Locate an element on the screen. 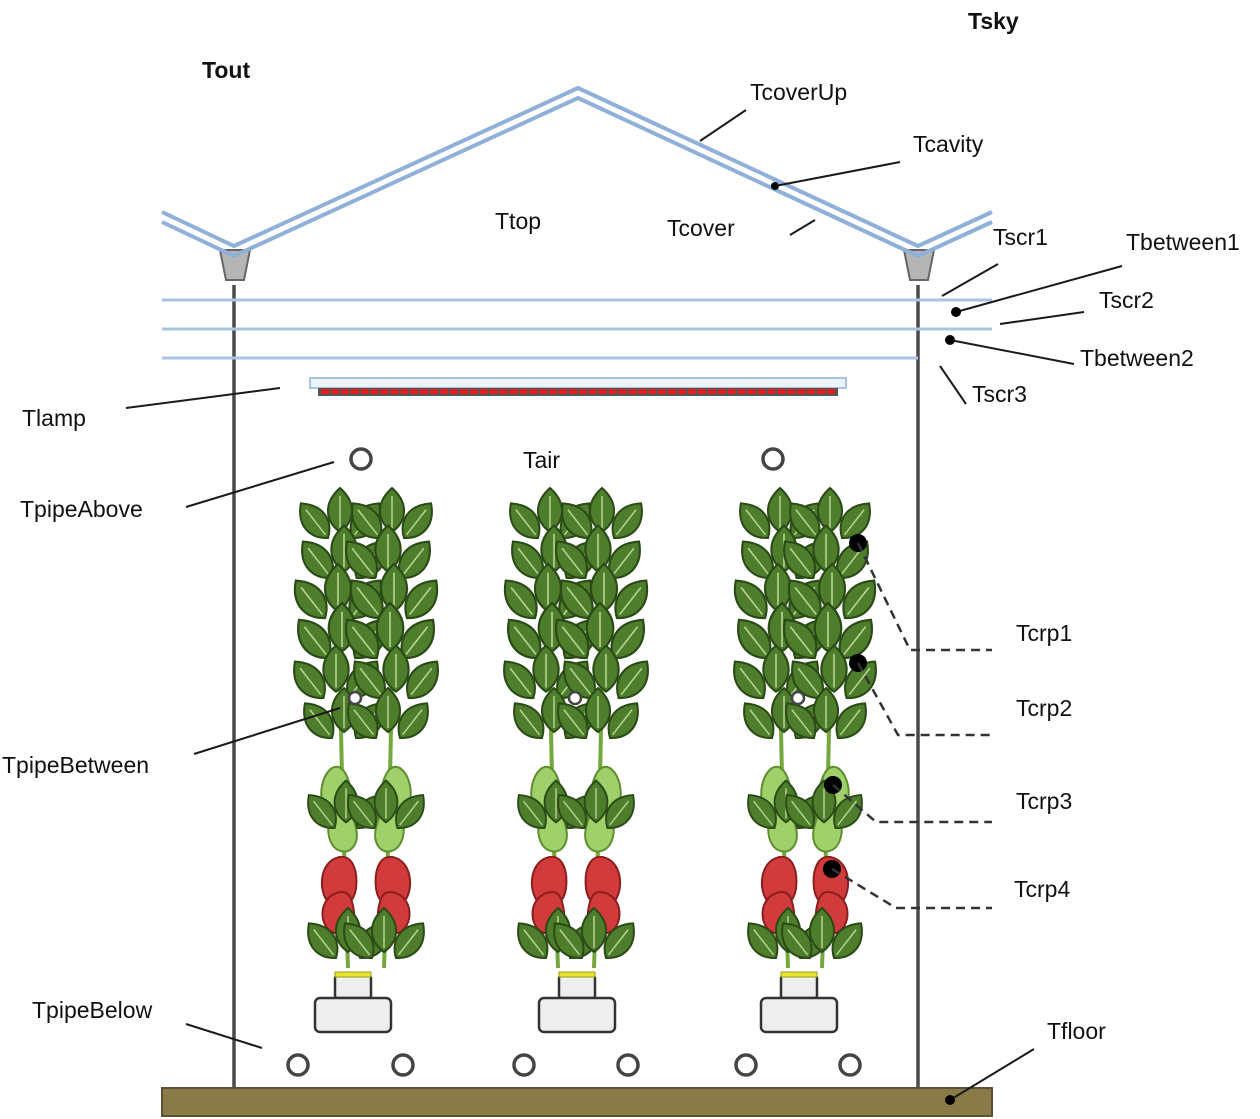 Image resolution: width=1260 pixels, height=1119 pixels. label-tcrp2: Tcrp2 is located at coordinates (1044, 708).